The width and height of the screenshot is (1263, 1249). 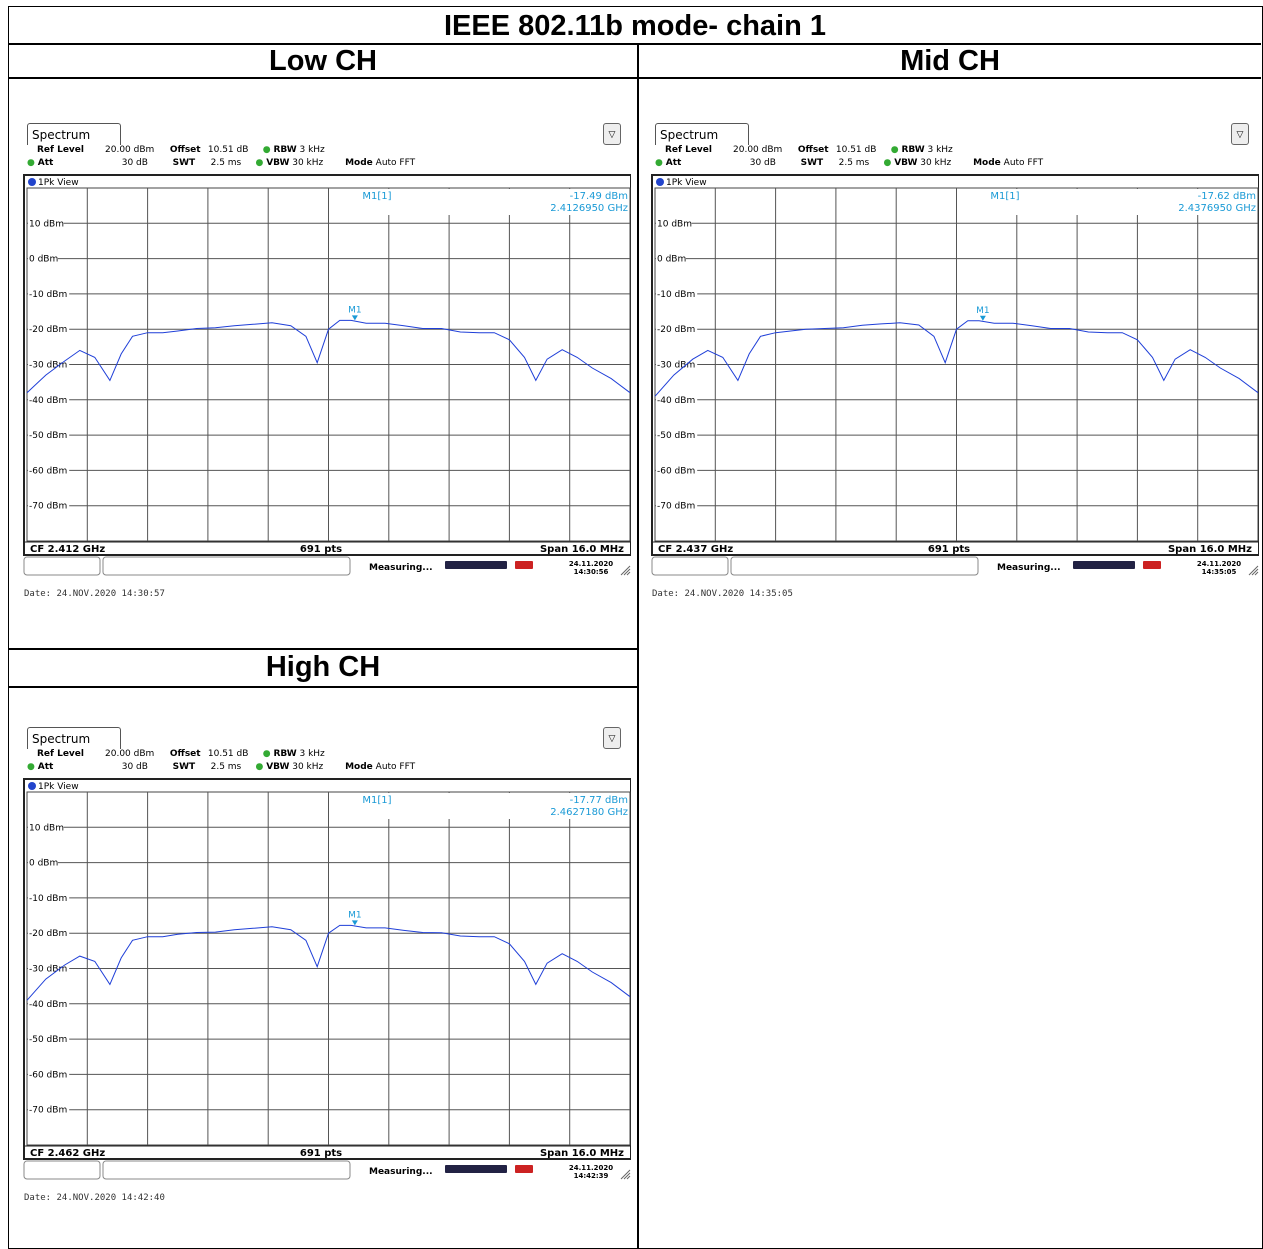 What do you see at coordinates (1023, 163) in the screenshot?
I see `mode-value: Auto FFT` at bounding box center [1023, 163].